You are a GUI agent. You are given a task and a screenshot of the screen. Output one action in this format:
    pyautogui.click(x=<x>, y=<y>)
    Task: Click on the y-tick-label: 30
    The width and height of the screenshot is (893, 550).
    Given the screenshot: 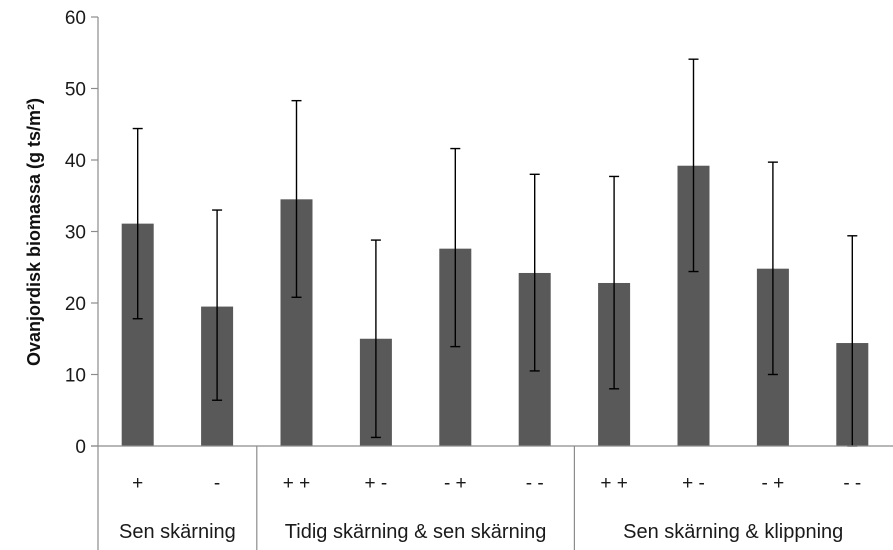 What is the action you would take?
    pyautogui.click(x=75, y=233)
    